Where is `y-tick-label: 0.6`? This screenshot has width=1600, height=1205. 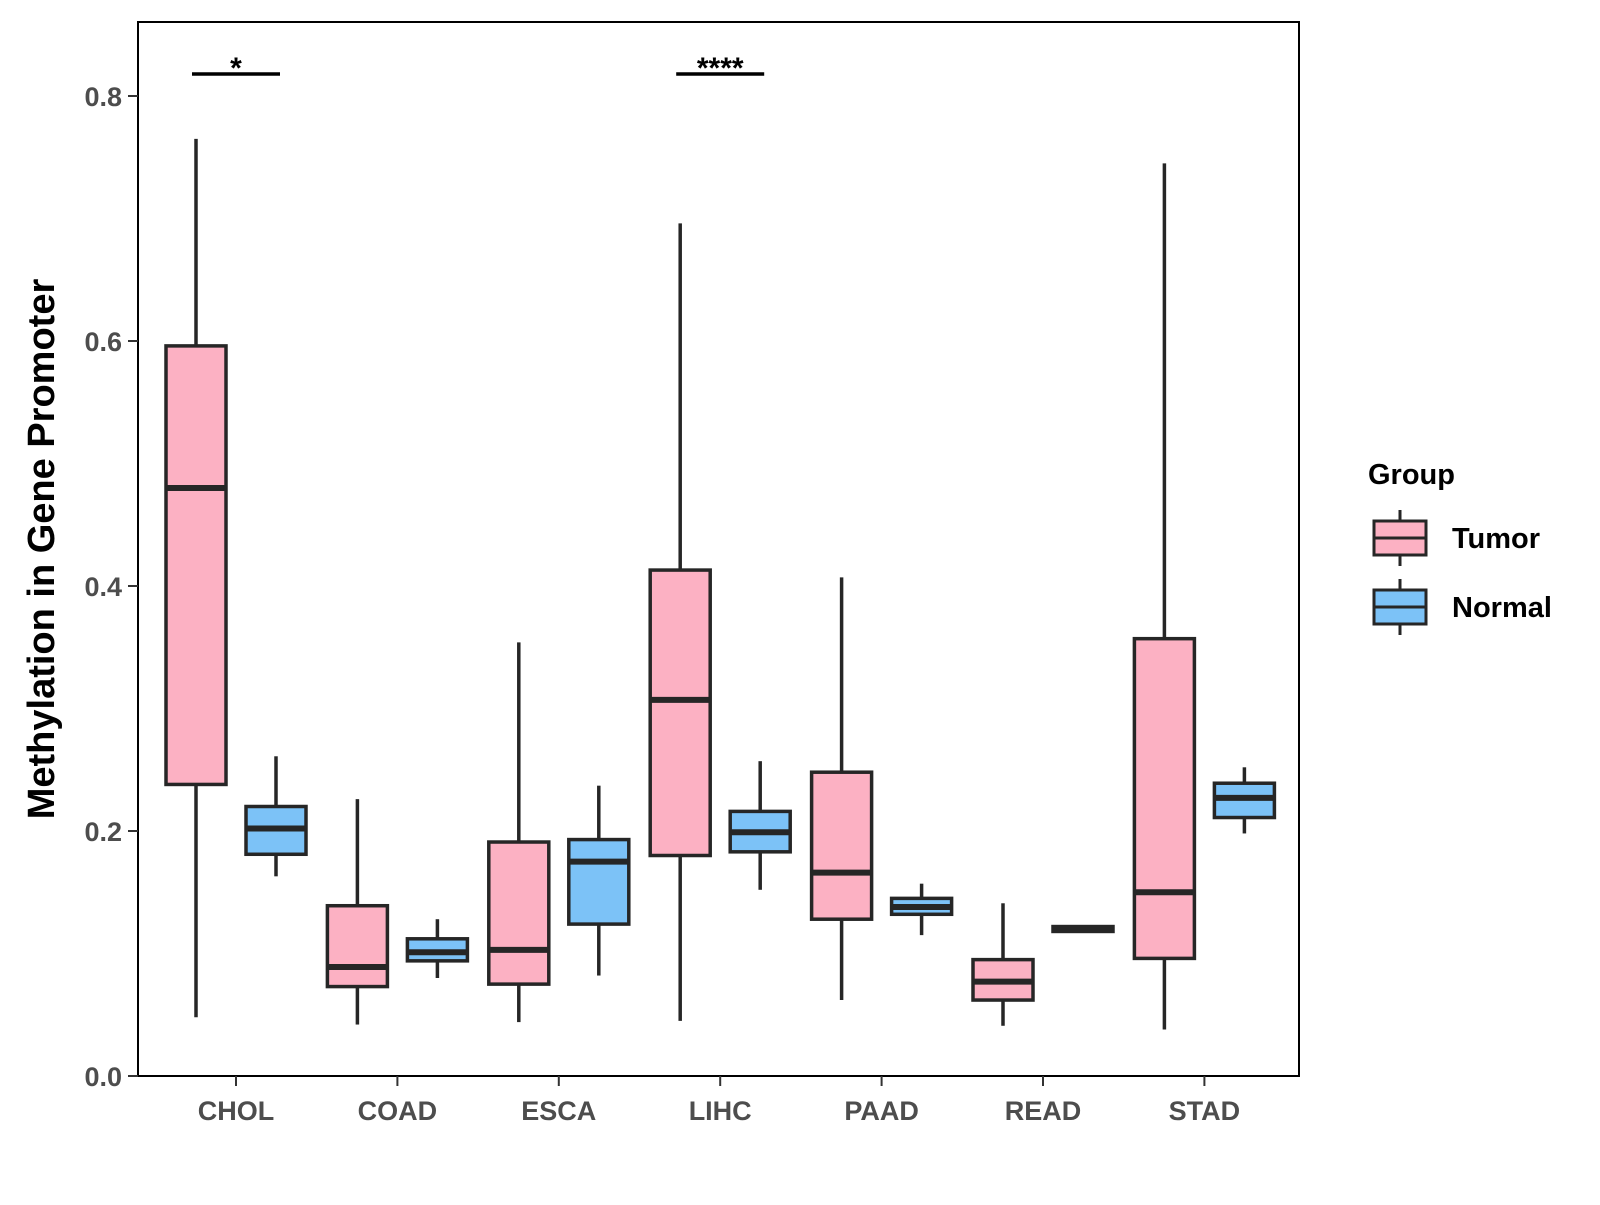
y-tick-label: 0.6 is located at coordinates (103, 342).